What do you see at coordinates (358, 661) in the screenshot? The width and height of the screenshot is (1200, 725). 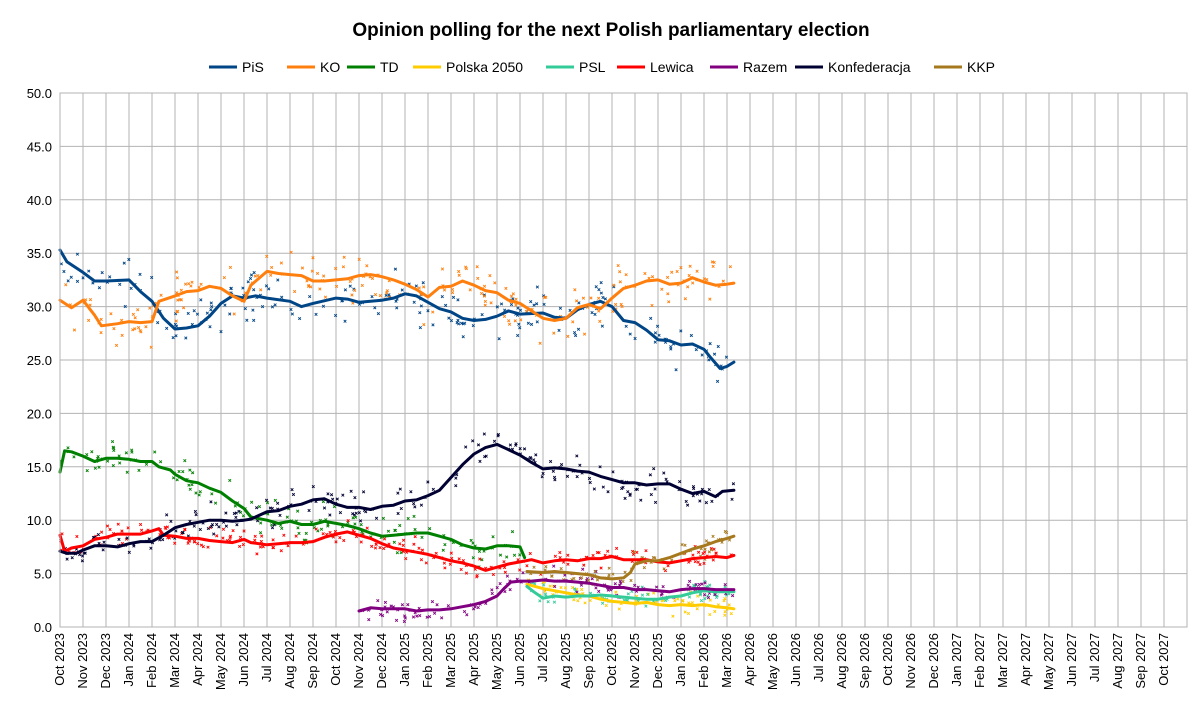 I see `x-tick-label: Nov 2024` at bounding box center [358, 661].